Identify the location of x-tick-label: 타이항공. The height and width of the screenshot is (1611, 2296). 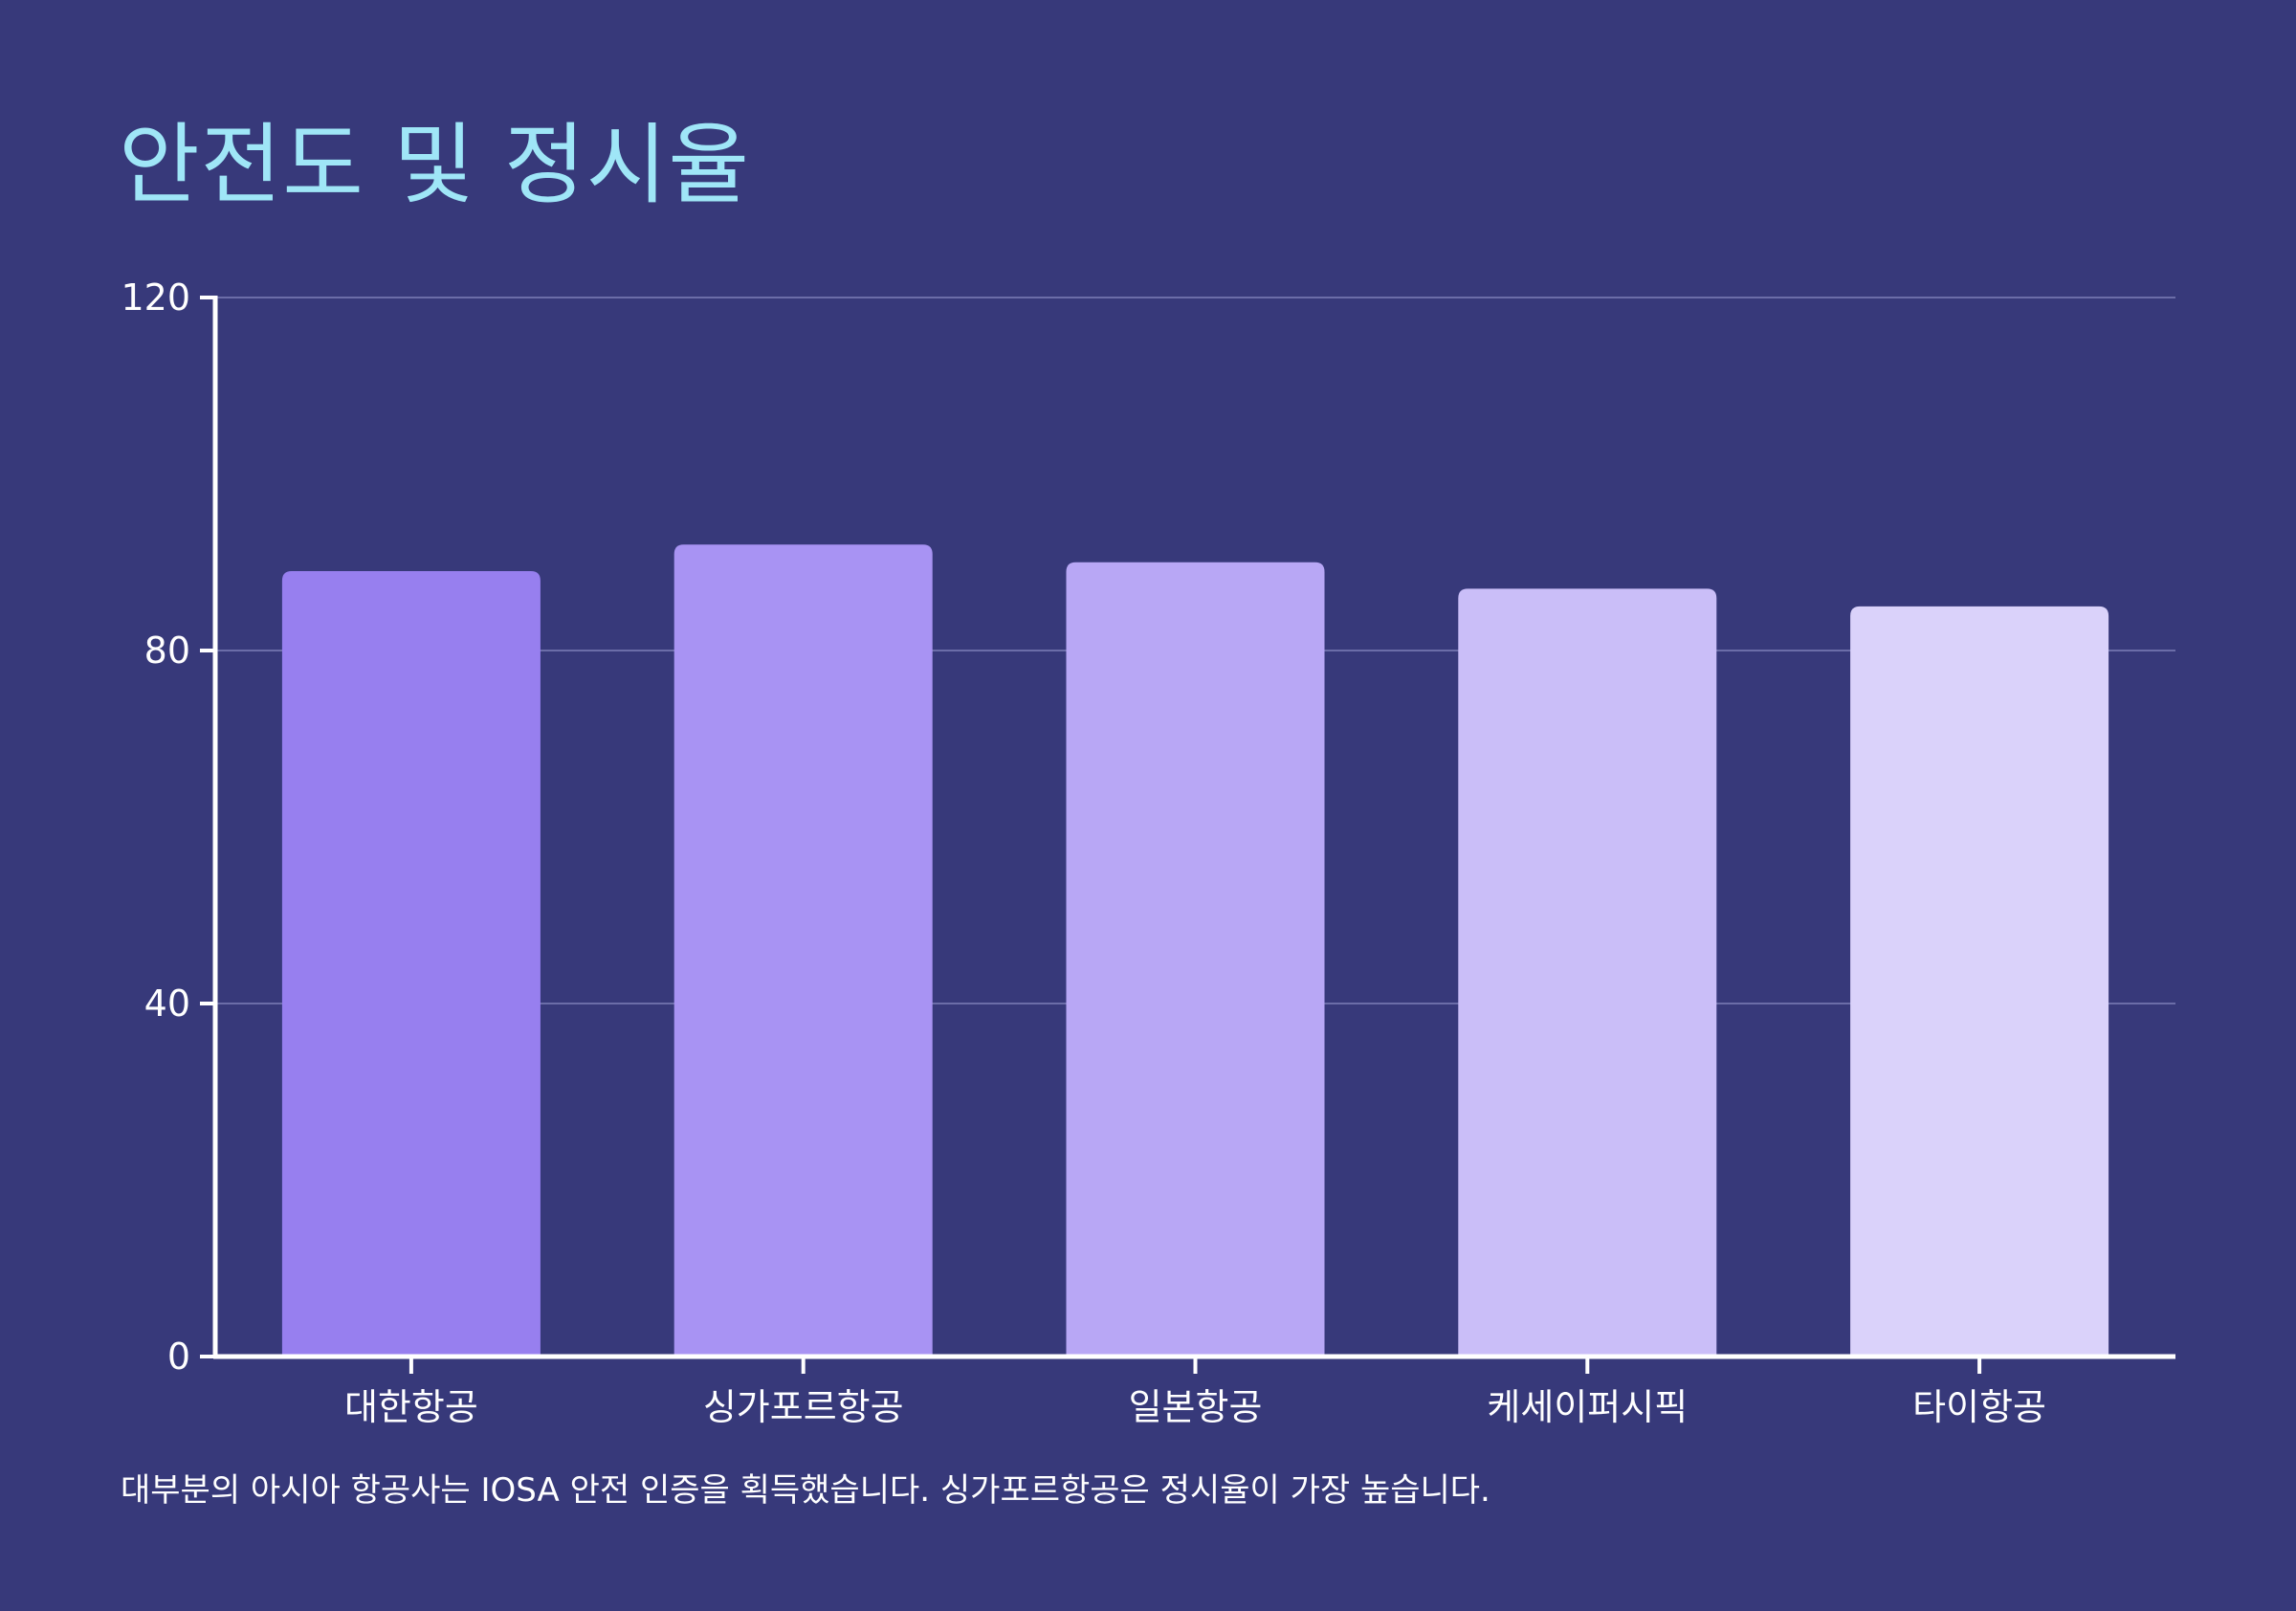
(1979, 1407).